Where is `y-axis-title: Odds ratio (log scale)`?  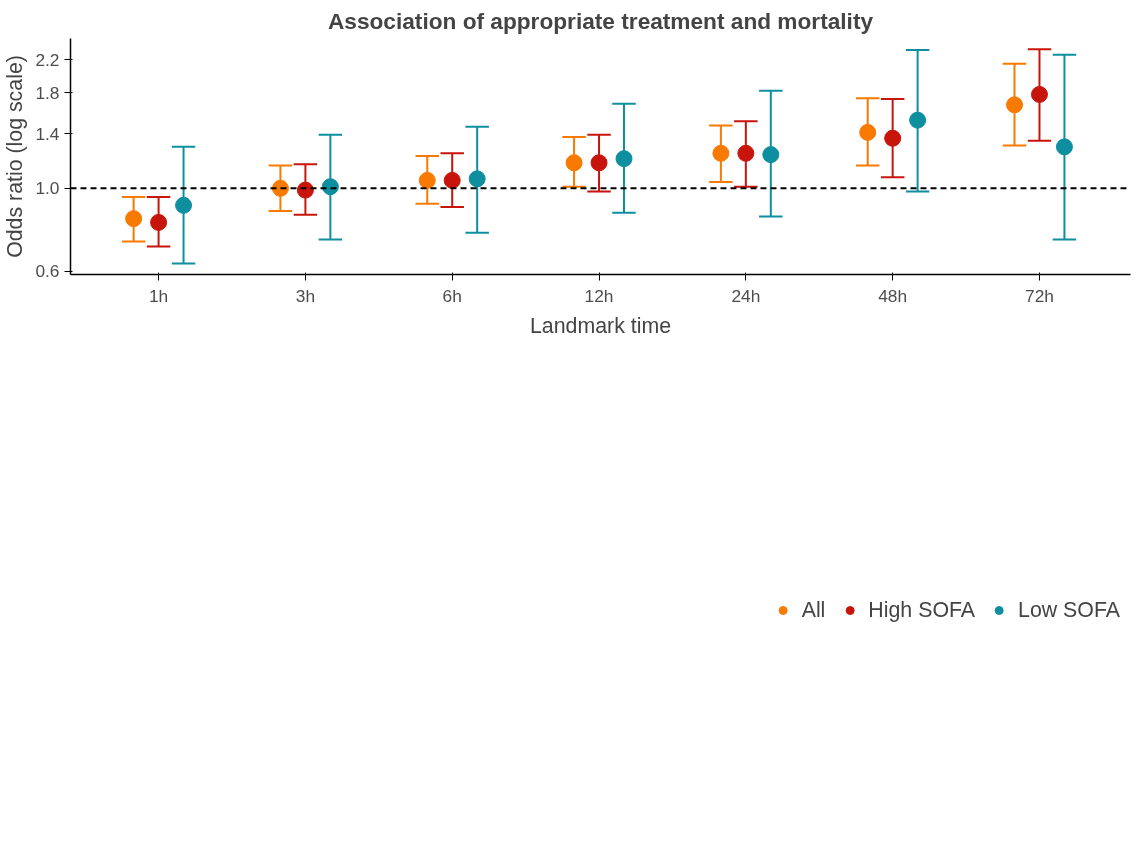 y-axis-title: Odds ratio (log scale) is located at coordinates (15, 156).